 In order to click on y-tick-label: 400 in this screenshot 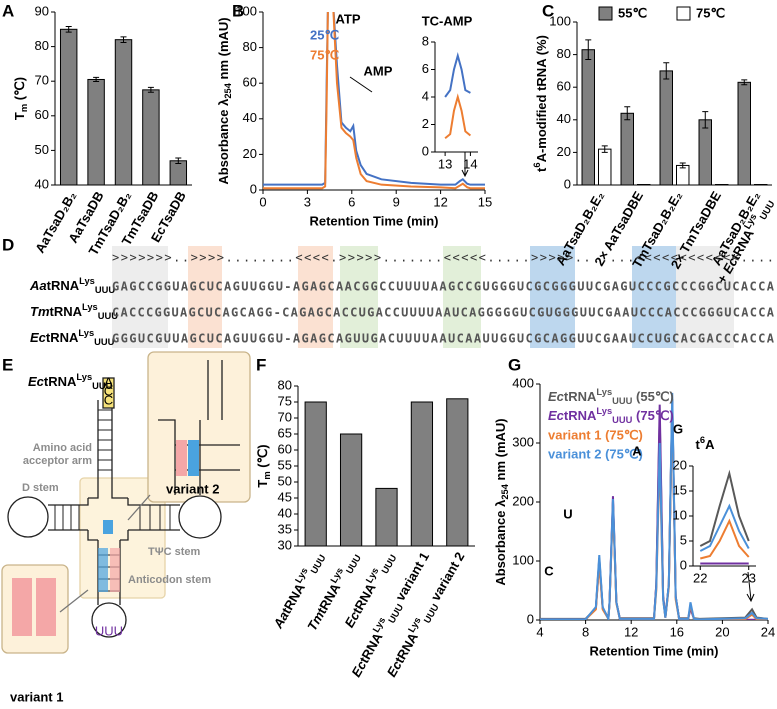, I will do `click(523, 382)`.